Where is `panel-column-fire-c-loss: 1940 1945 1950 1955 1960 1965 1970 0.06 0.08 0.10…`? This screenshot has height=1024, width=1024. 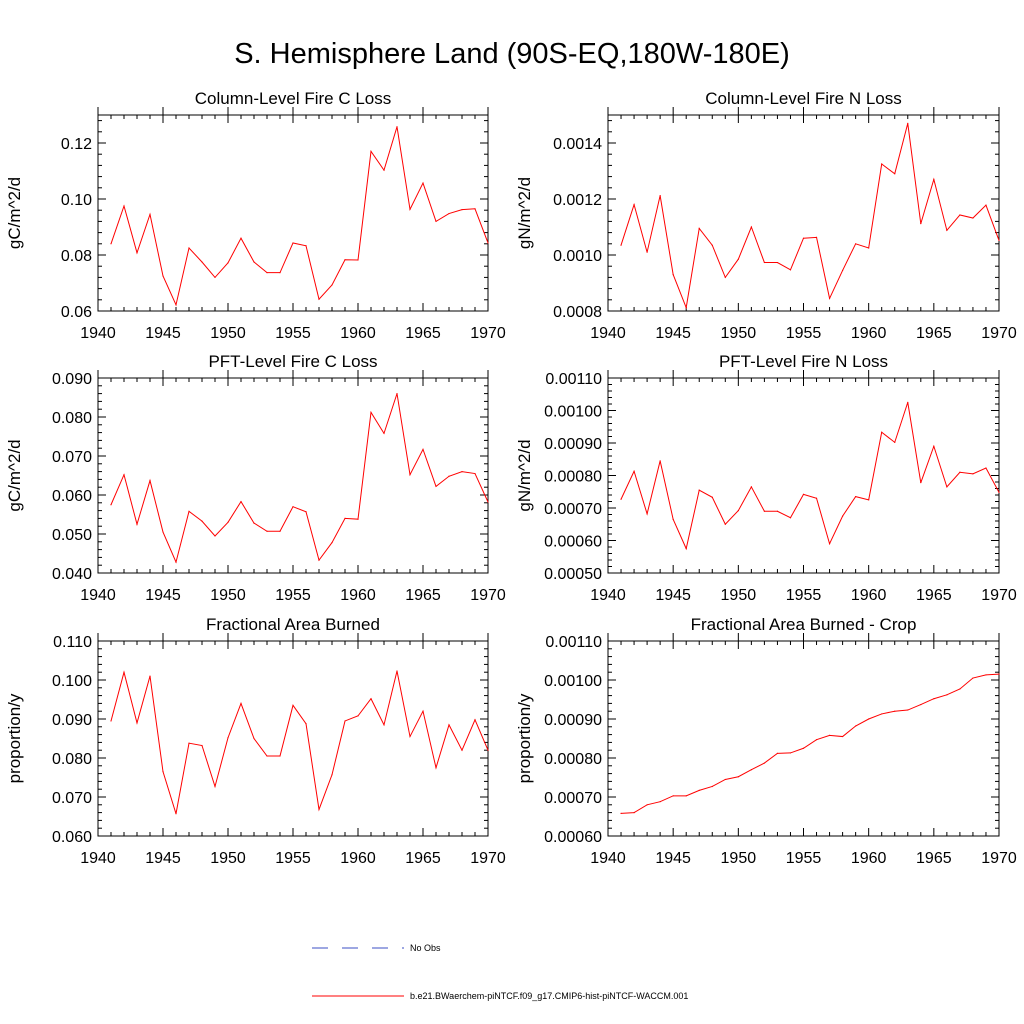
panel-column-fire-c-loss: 1940 1945 1950 1955 1960 1965 1970 0.06 0.08 0.10… is located at coordinates (255, 215).